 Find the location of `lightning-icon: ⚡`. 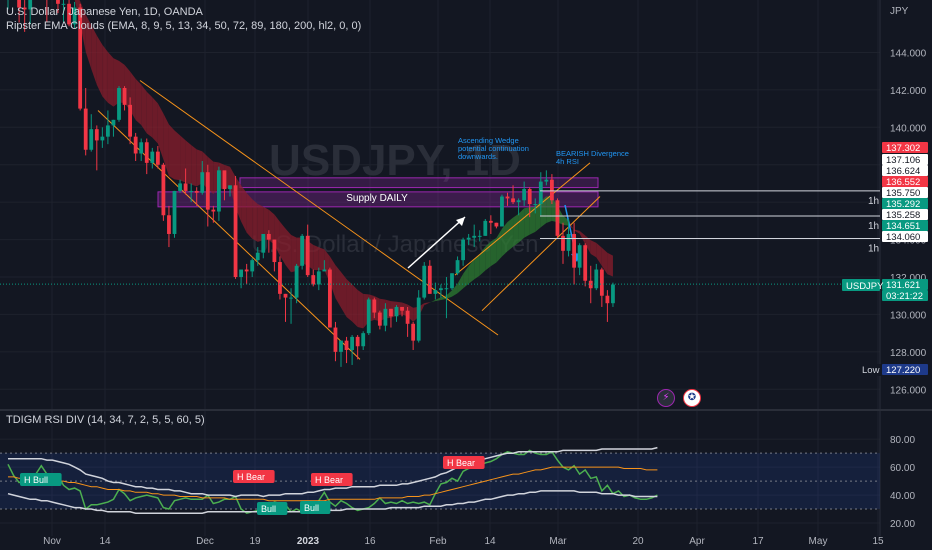

lightning-icon: ⚡ is located at coordinates (666, 398).